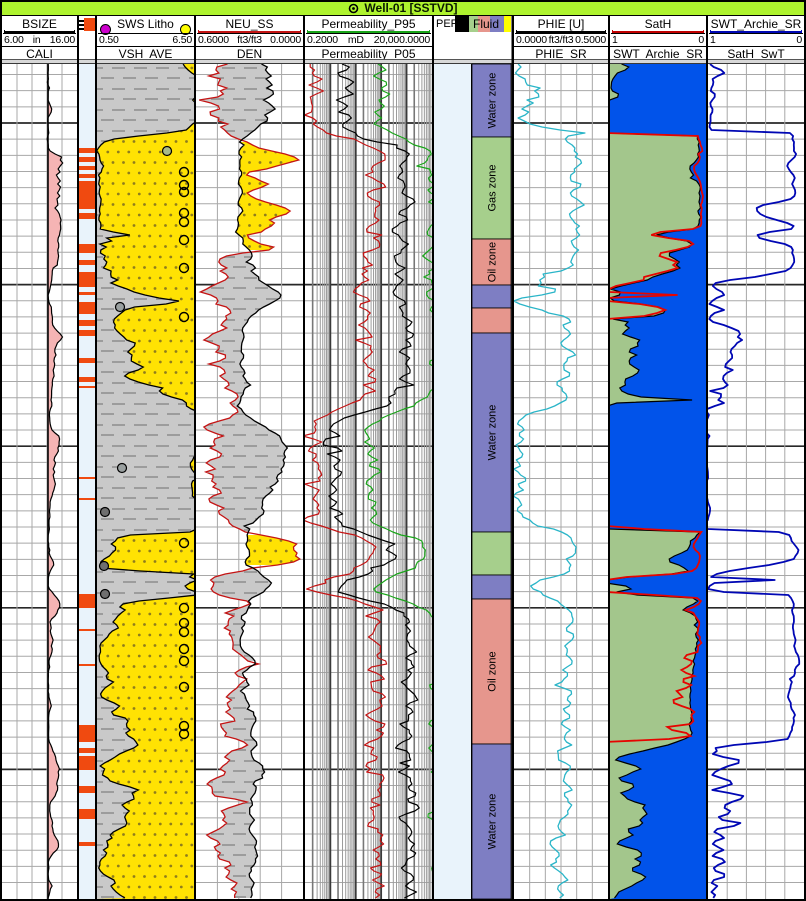 Image resolution: width=806 pixels, height=901 pixels. I want to click on track-title: SWT_Archie_SR, so click(756, 24).